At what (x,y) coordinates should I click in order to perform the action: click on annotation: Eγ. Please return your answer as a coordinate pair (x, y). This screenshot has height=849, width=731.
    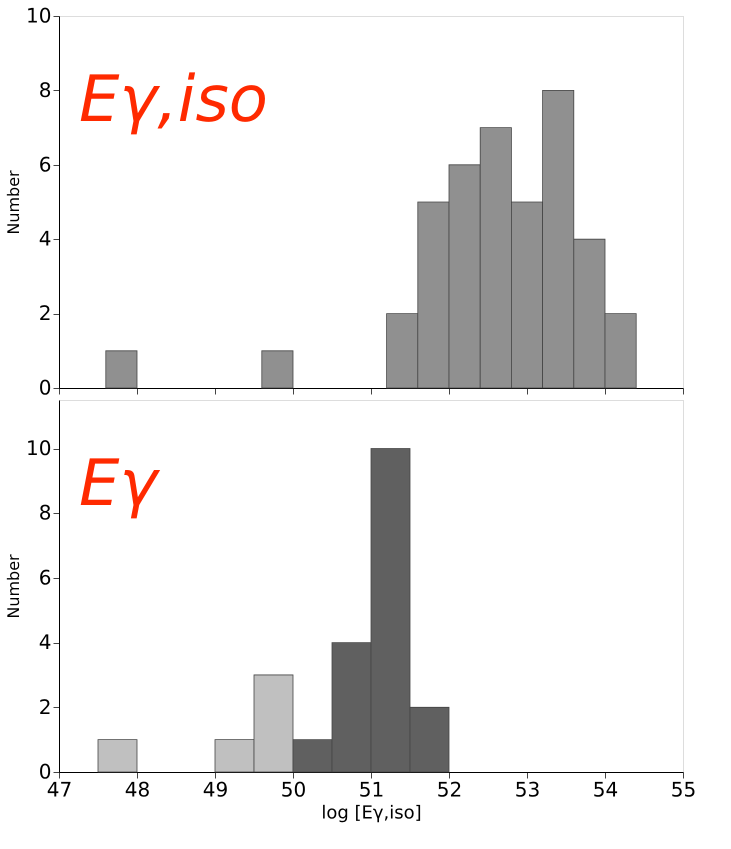
    Looking at the image, I should click on (119, 484).